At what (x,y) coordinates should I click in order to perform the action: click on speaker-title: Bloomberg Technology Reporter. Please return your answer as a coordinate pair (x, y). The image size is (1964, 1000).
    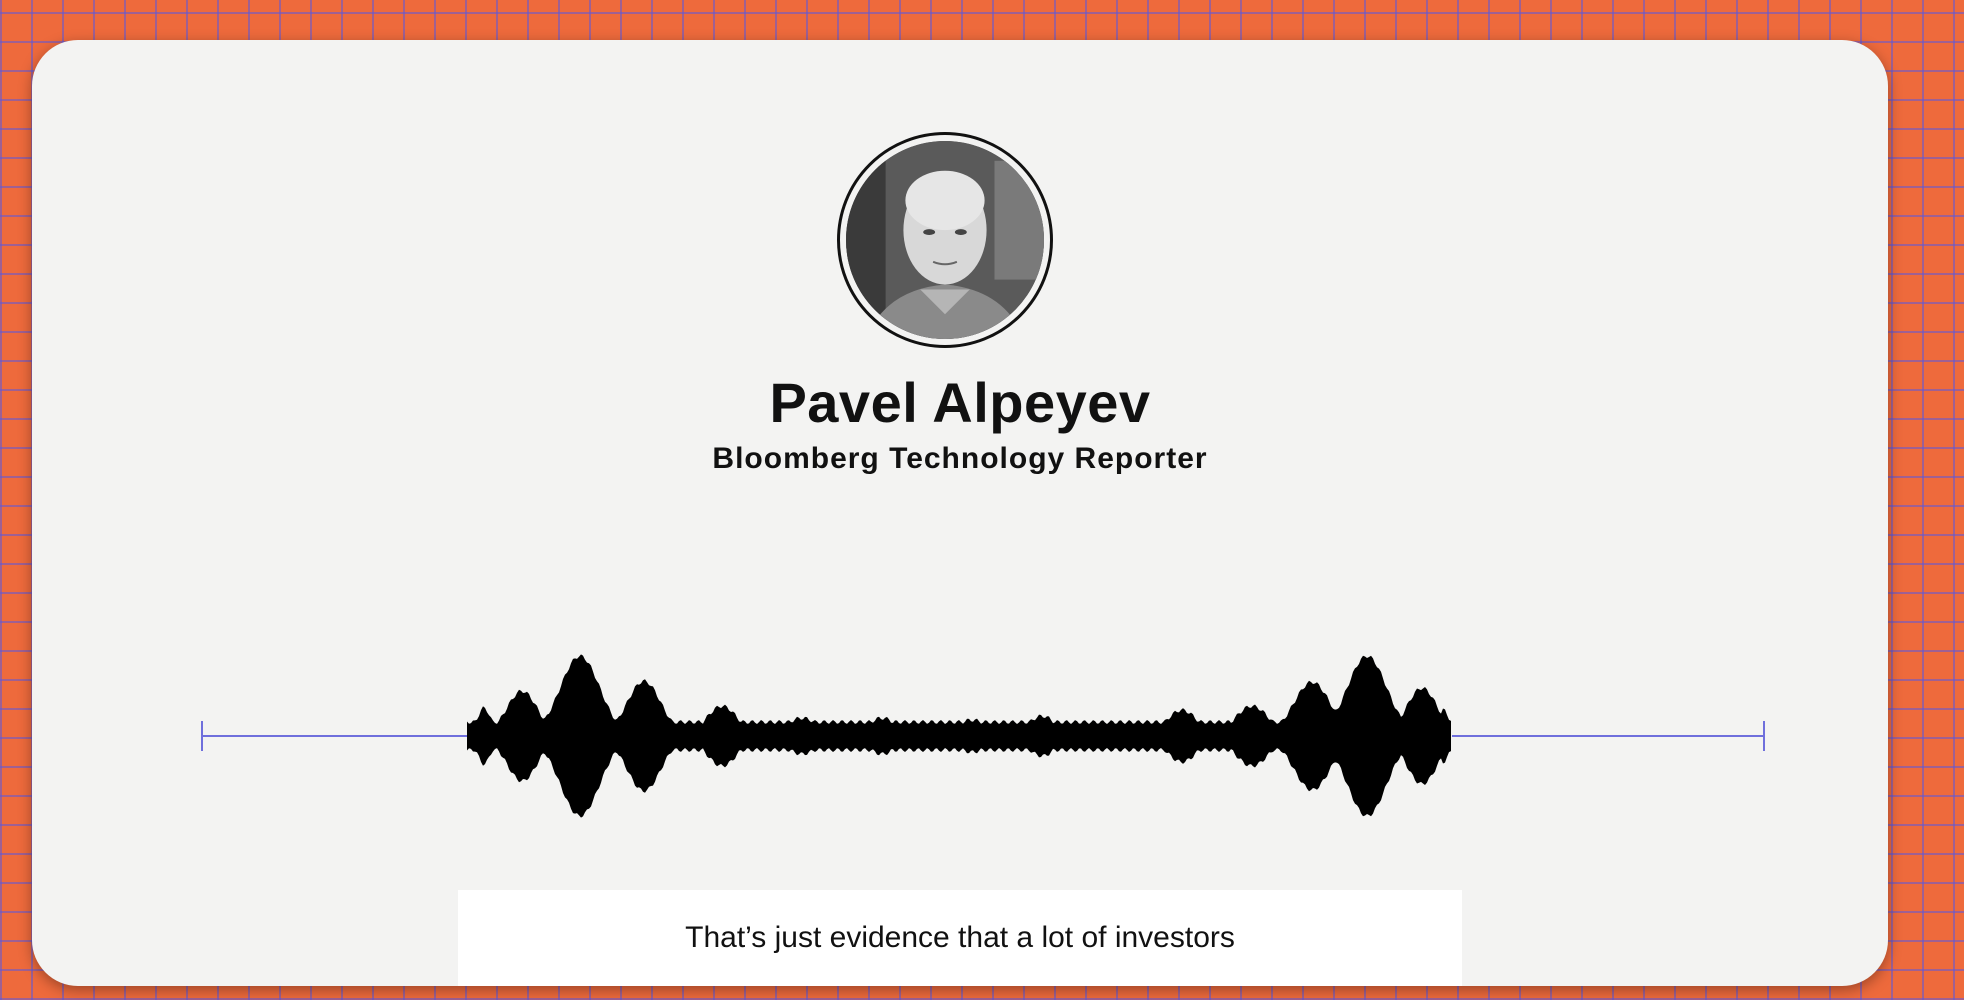
    Looking at the image, I should click on (960, 458).